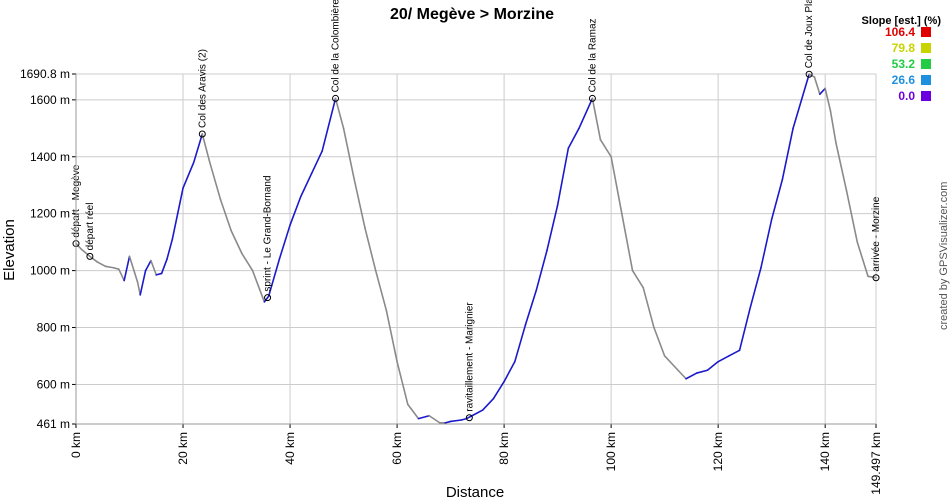 The height and width of the screenshot is (500, 950). Describe the element at coordinates (45, 74) in the screenshot. I see `y-tick-label: 1690.8 m` at that location.